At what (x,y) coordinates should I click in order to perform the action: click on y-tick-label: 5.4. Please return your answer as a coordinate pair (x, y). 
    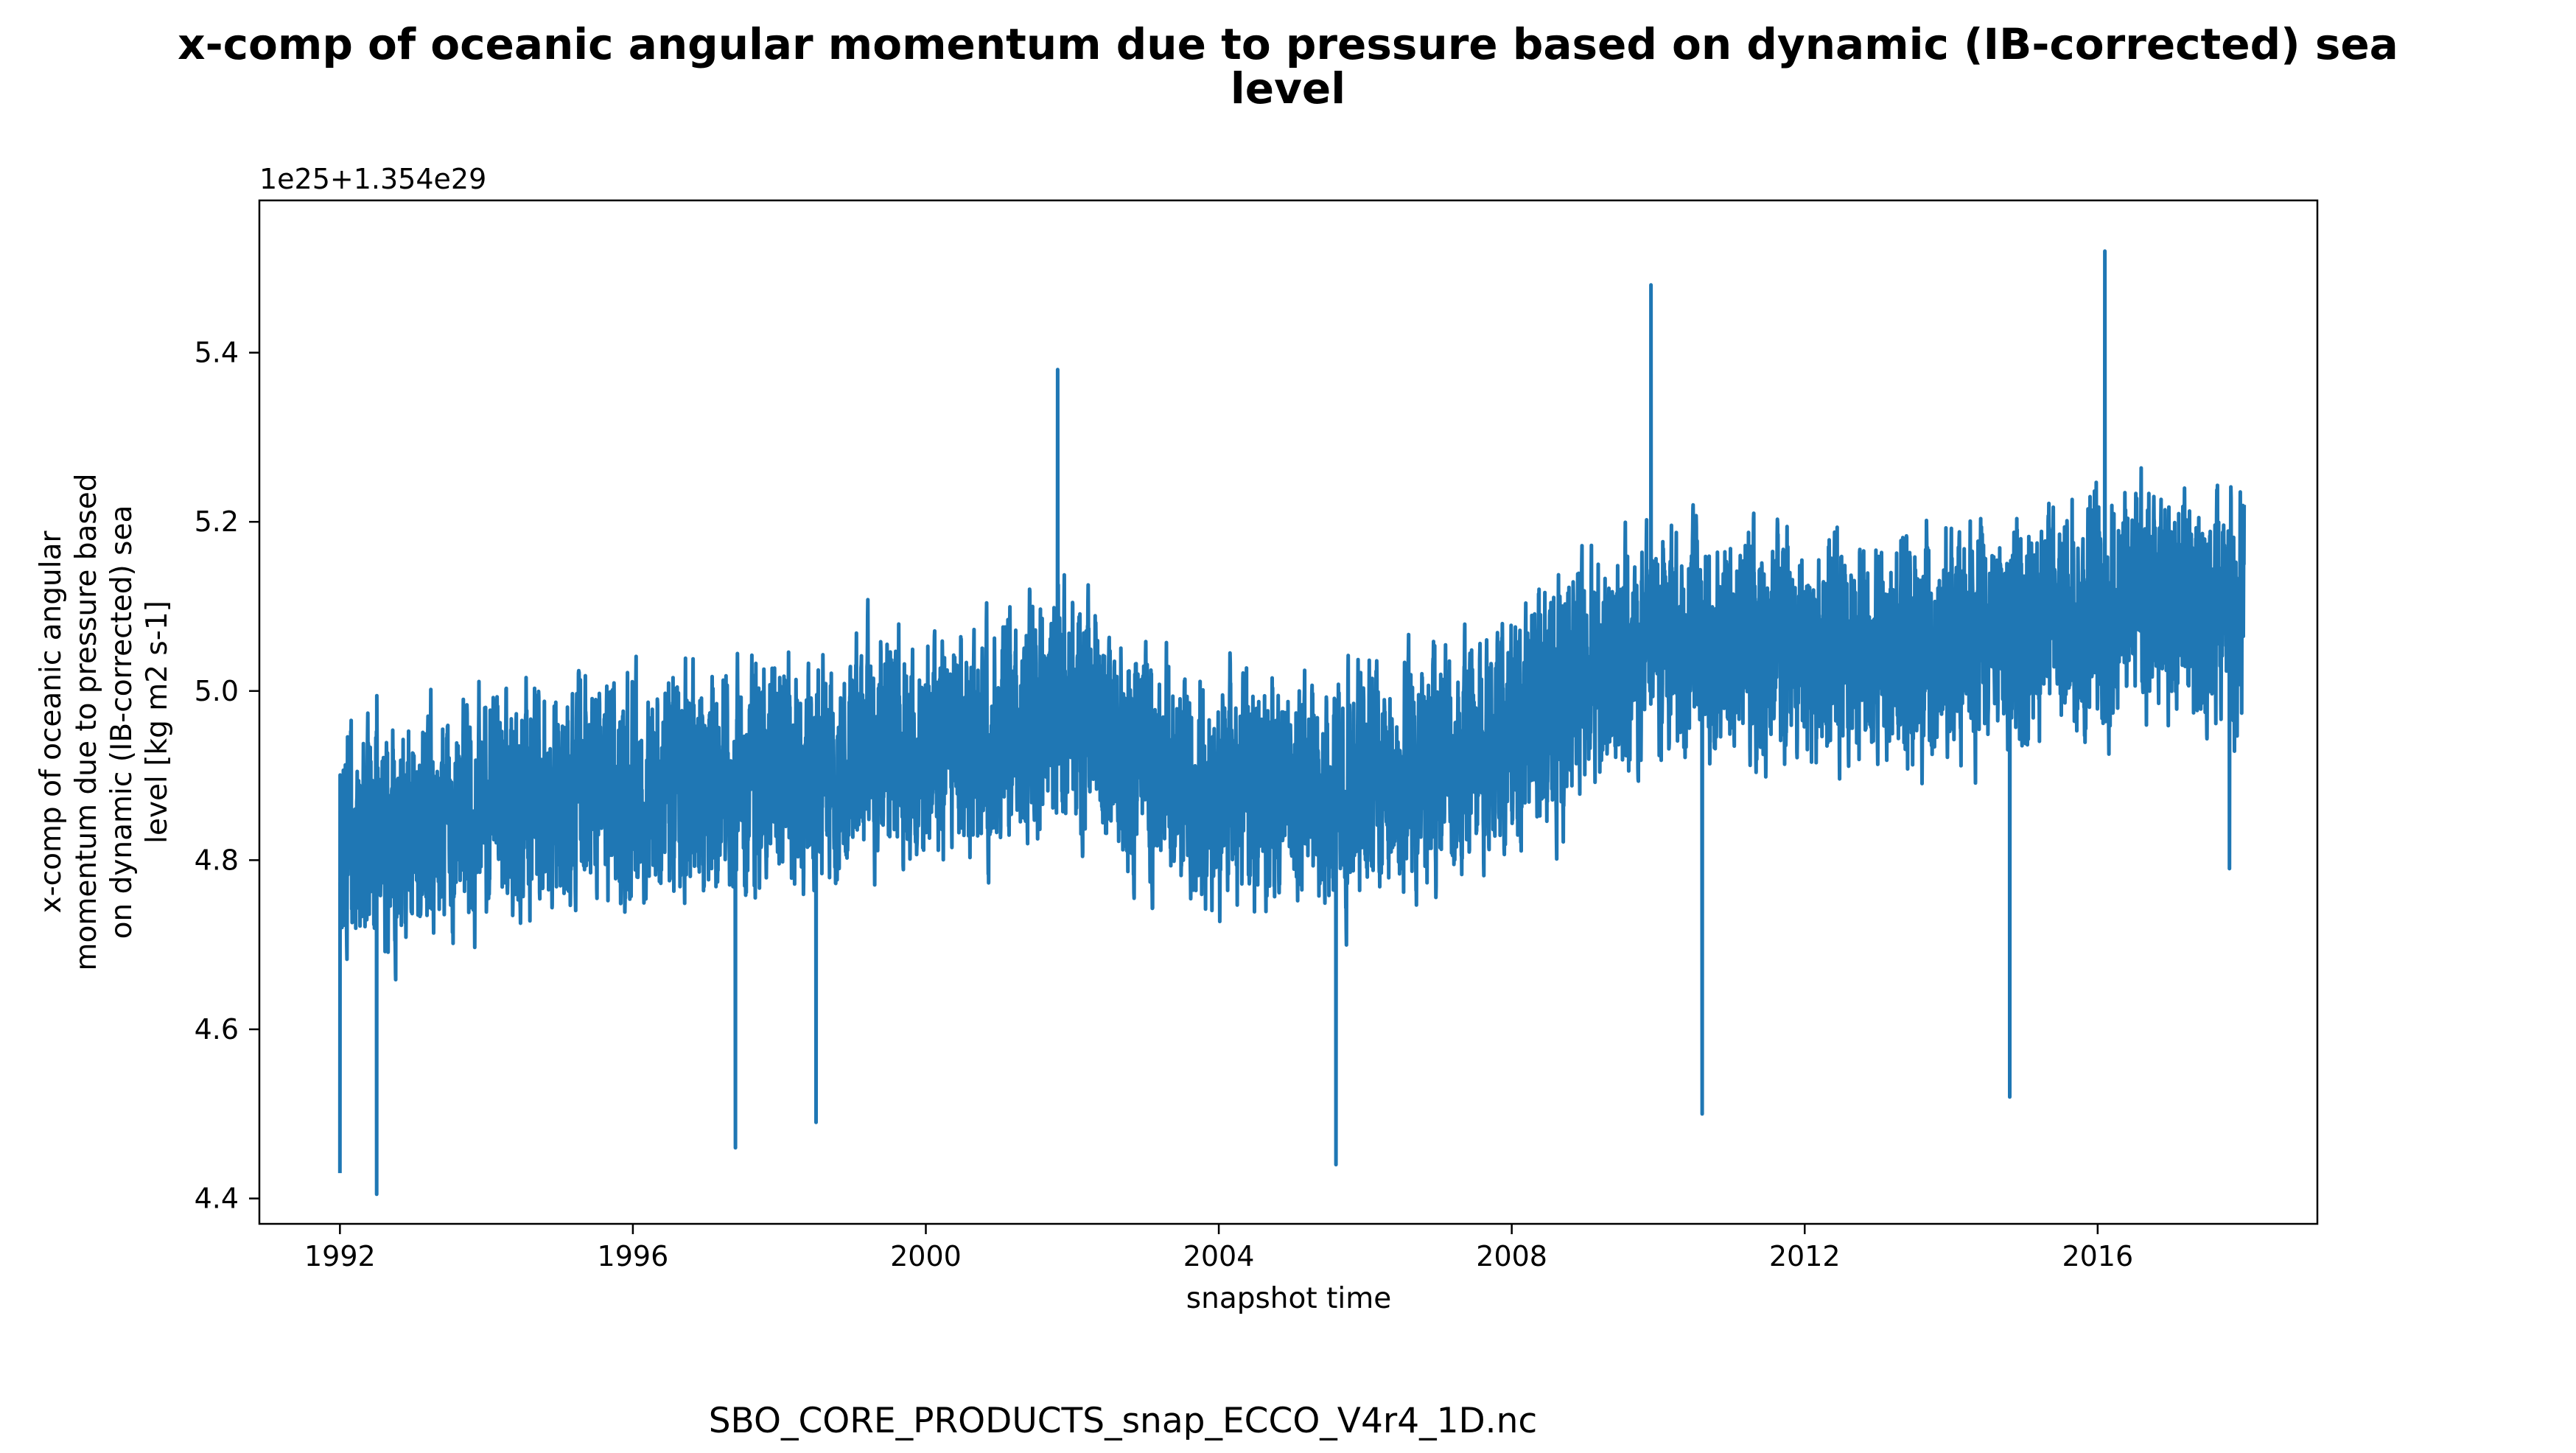
    Looking at the image, I should click on (217, 353).